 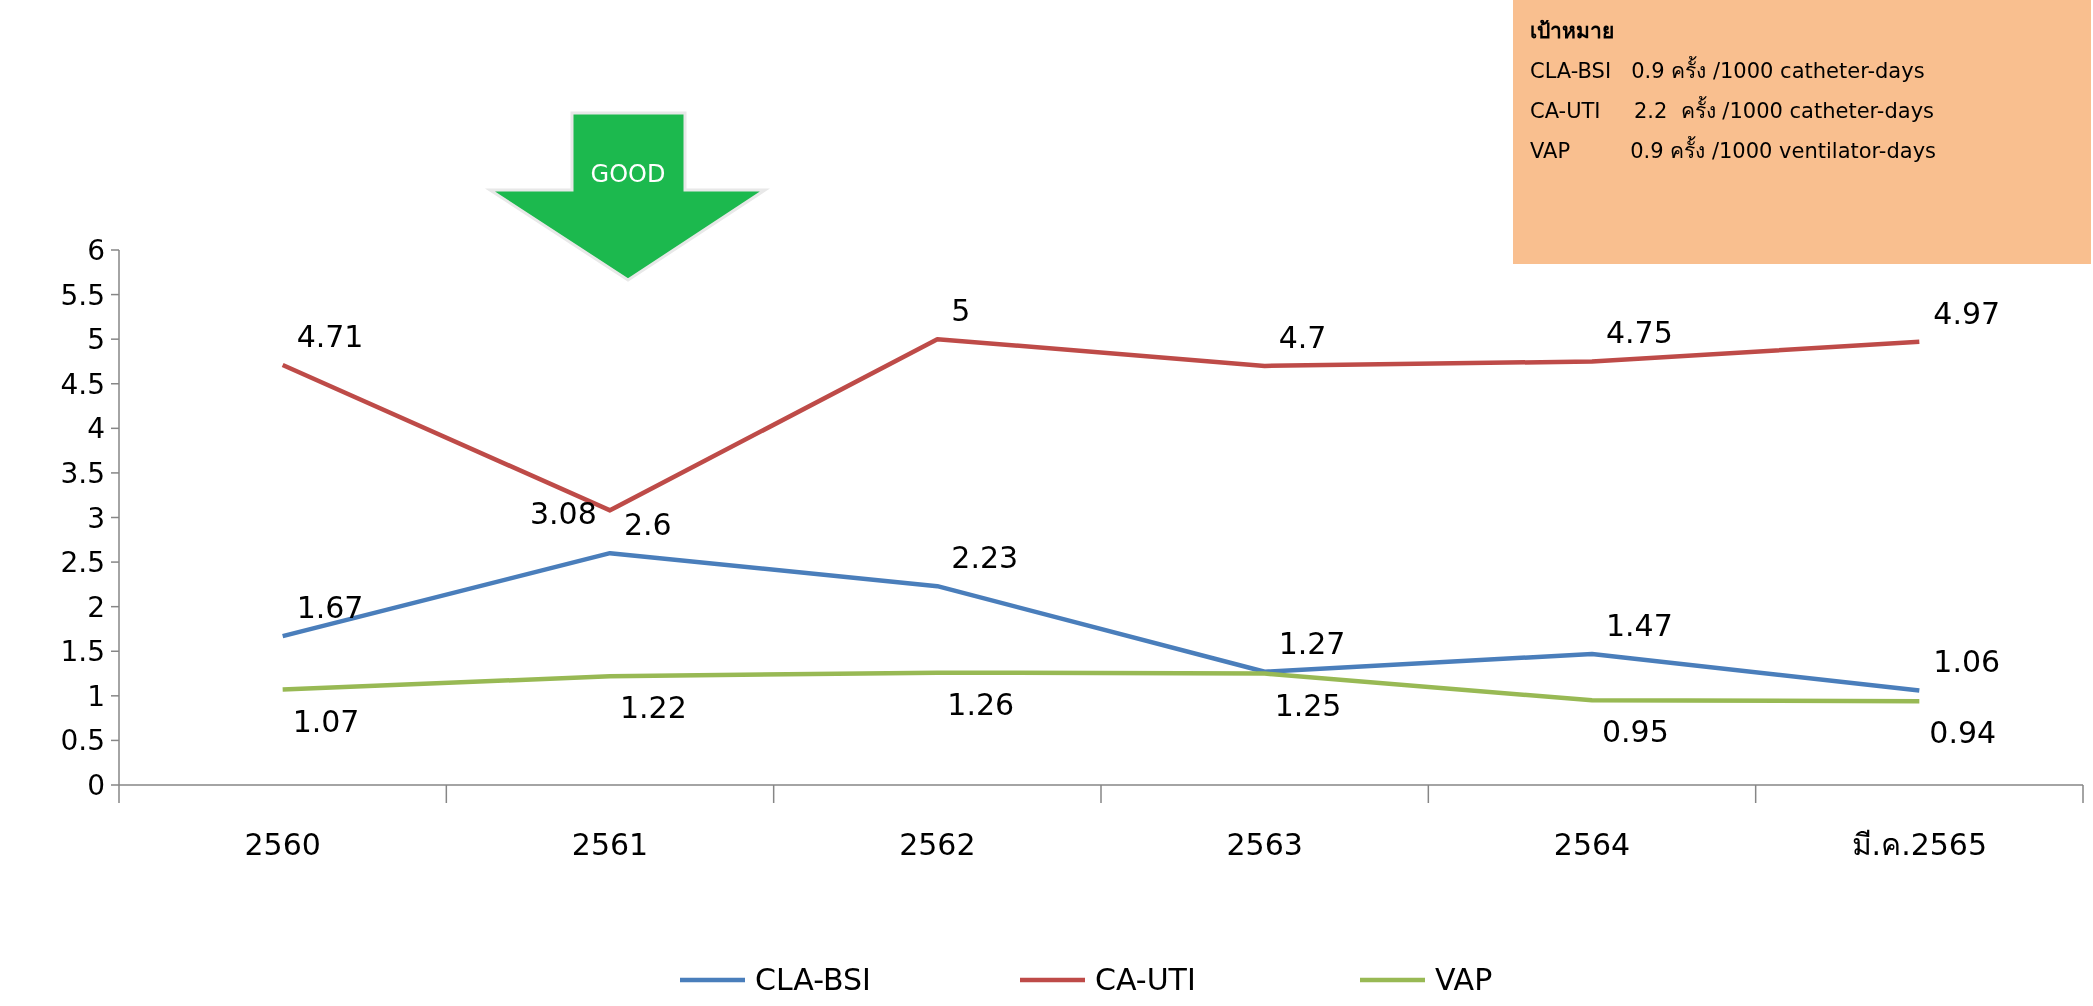 What do you see at coordinates (1639, 333) in the screenshot?
I see `data-label: 4.75` at bounding box center [1639, 333].